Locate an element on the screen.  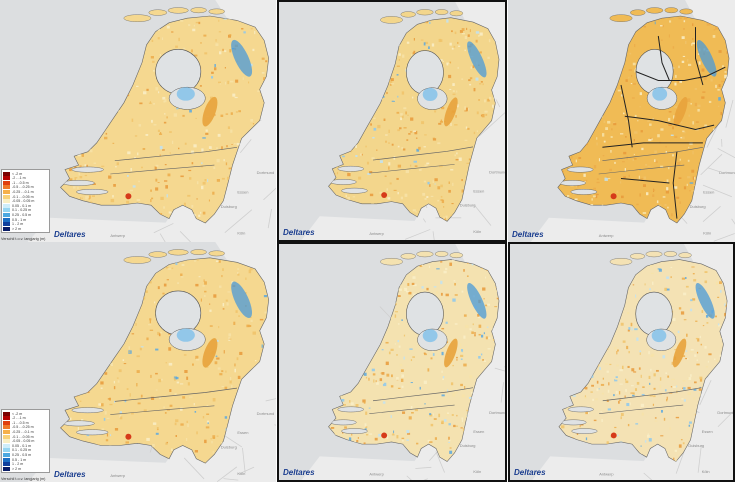
legend-label: 0.5 - 1 m is located at coordinates (19, 459).